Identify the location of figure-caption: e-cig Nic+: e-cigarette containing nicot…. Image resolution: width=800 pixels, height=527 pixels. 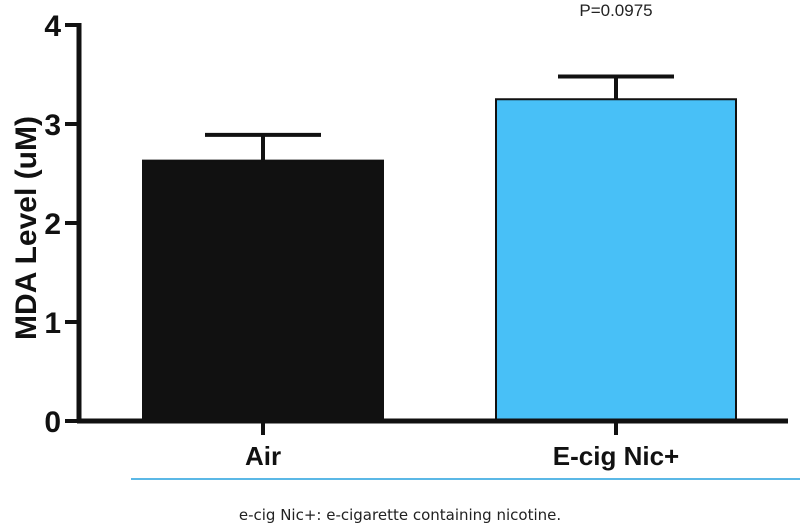
(400, 515).